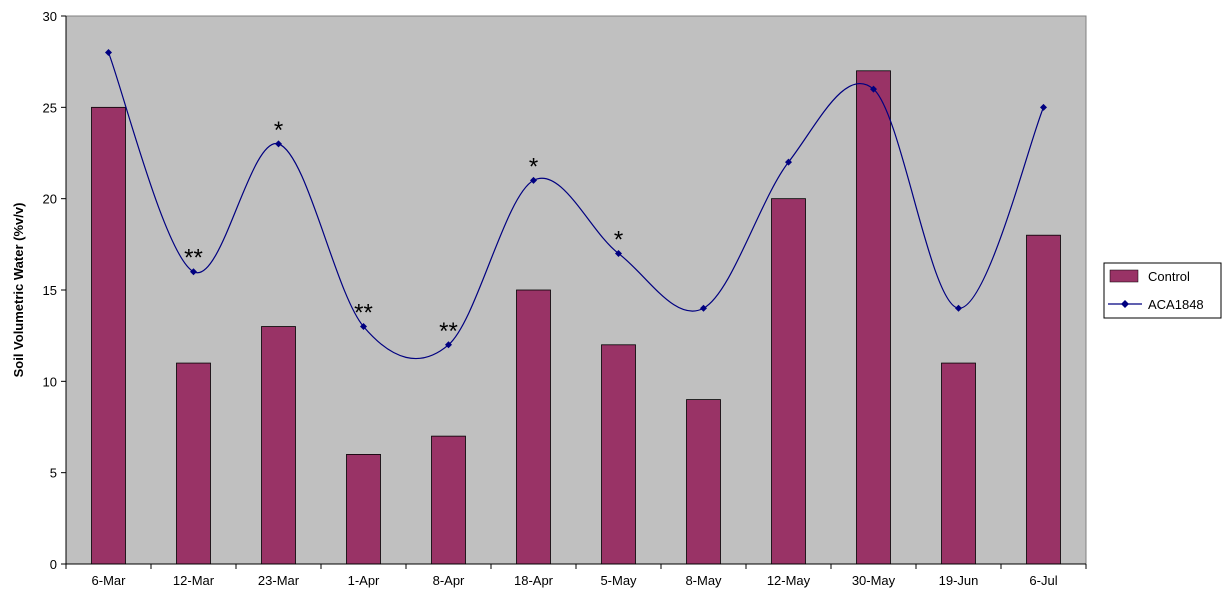 This screenshot has height=598, width=1228. Describe the element at coordinates (1162, 290) in the screenshot. I see `legend: Control ACA1848` at that location.